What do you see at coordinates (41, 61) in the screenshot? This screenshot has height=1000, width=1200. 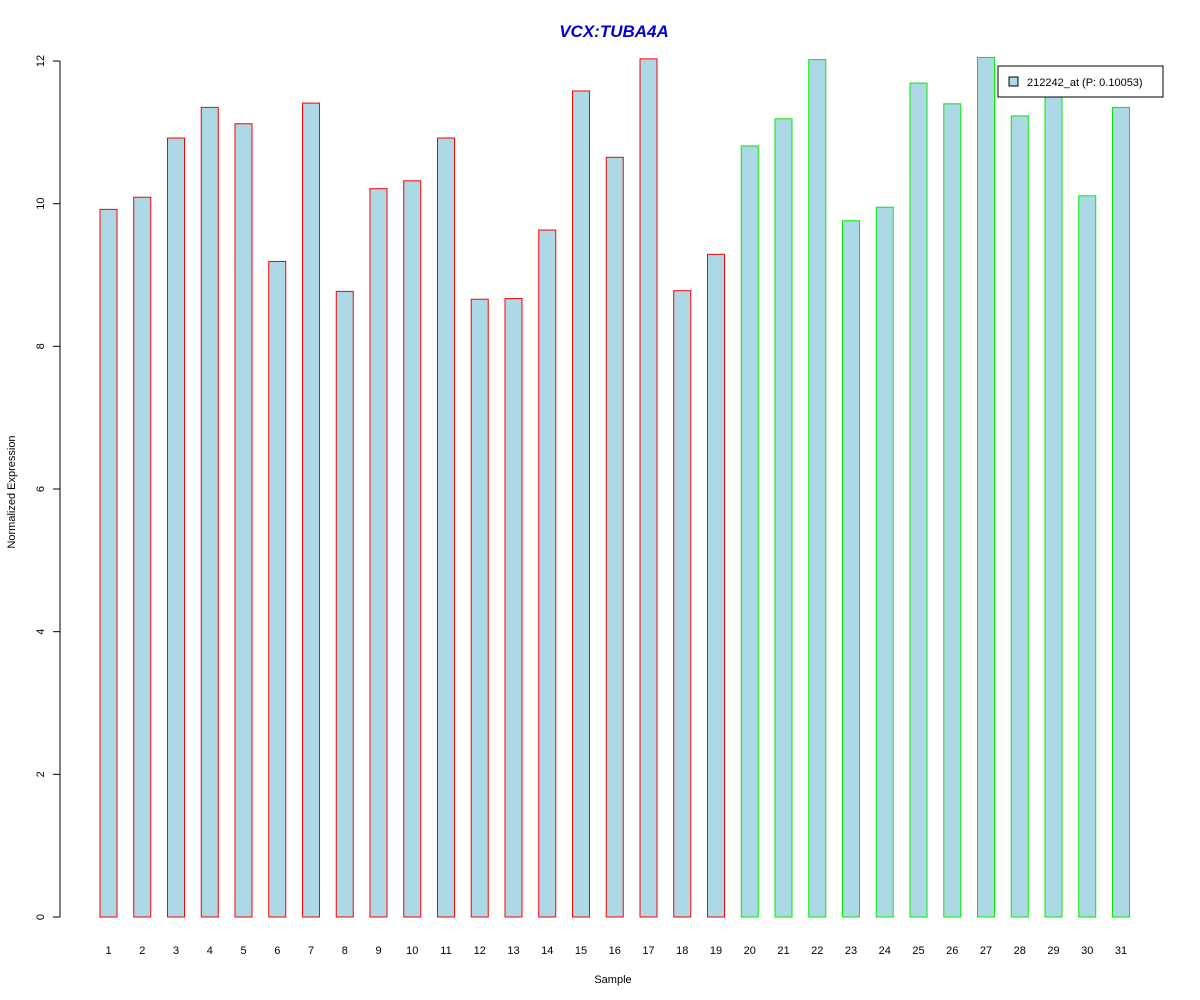 I see `y-axis-tick-label: 12` at bounding box center [41, 61].